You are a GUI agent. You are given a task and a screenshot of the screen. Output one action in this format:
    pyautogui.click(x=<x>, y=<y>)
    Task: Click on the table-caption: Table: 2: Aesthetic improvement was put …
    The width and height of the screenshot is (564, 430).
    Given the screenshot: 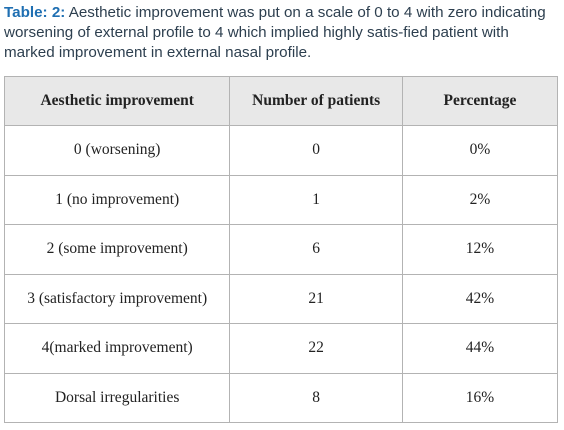 What is the action you would take?
    pyautogui.click(x=282, y=33)
    